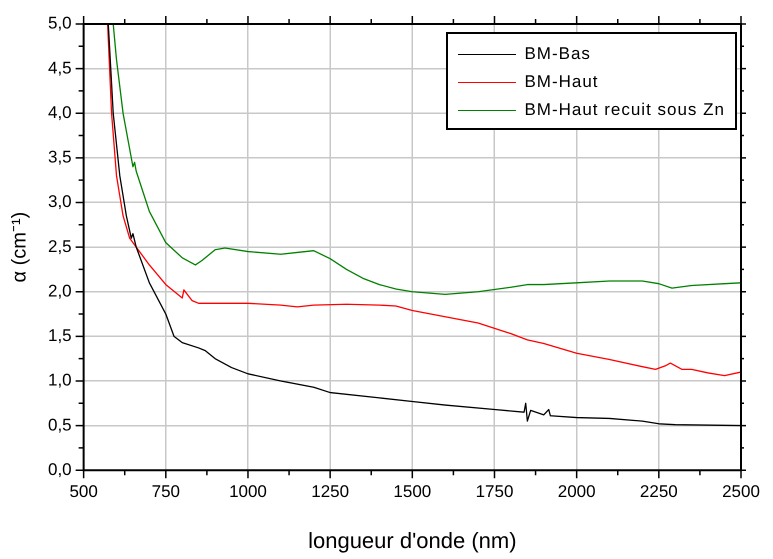 This screenshot has width=773, height=559. Describe the element at coordinates (60, 380) in the screenshot. I see `y-tick-label: 1,0` at that location.